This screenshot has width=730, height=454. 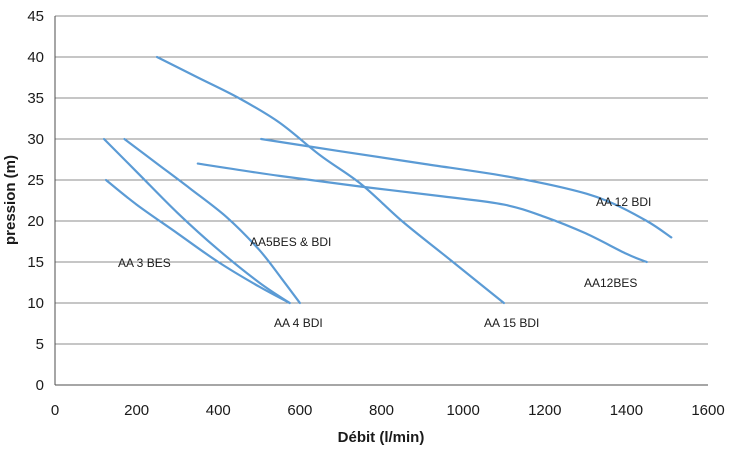 I want to click on annotation-aa12bes: AA12BES, so click(x=610, y=283).